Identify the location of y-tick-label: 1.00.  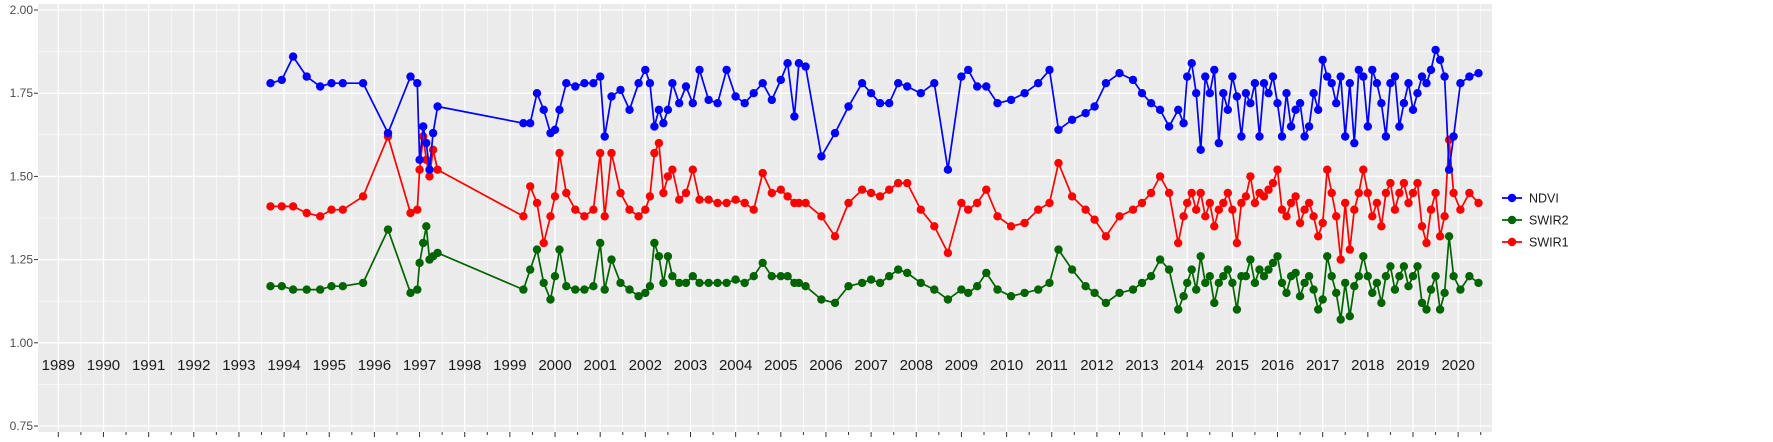
(22, 343).